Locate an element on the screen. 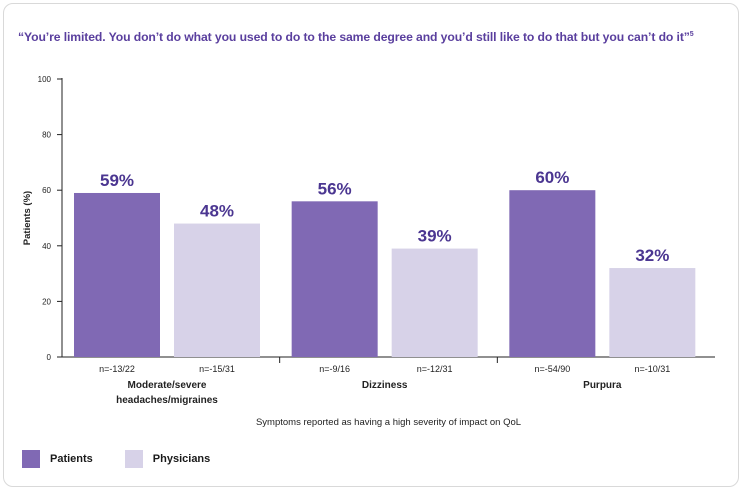  bar-n-label: n=-9/16 is located at coordinates (334, 369).